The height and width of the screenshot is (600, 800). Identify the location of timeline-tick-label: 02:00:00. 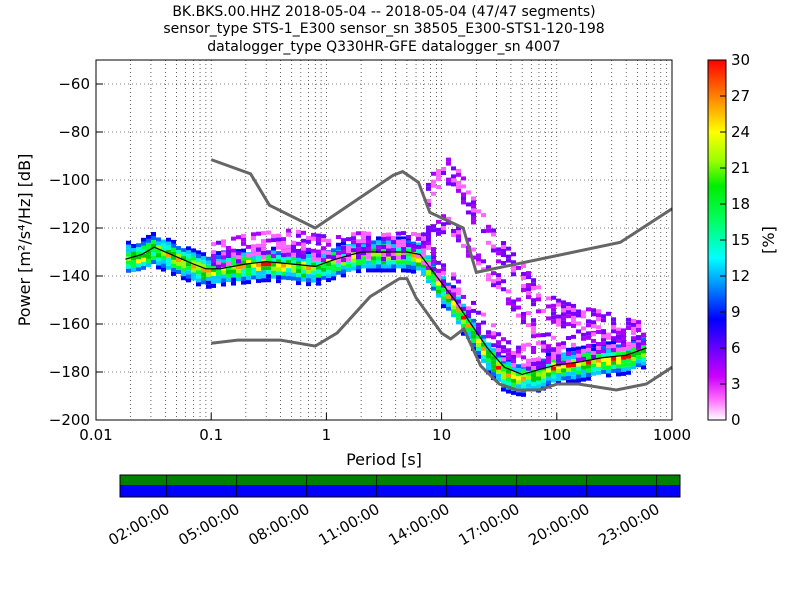
(138, 524).